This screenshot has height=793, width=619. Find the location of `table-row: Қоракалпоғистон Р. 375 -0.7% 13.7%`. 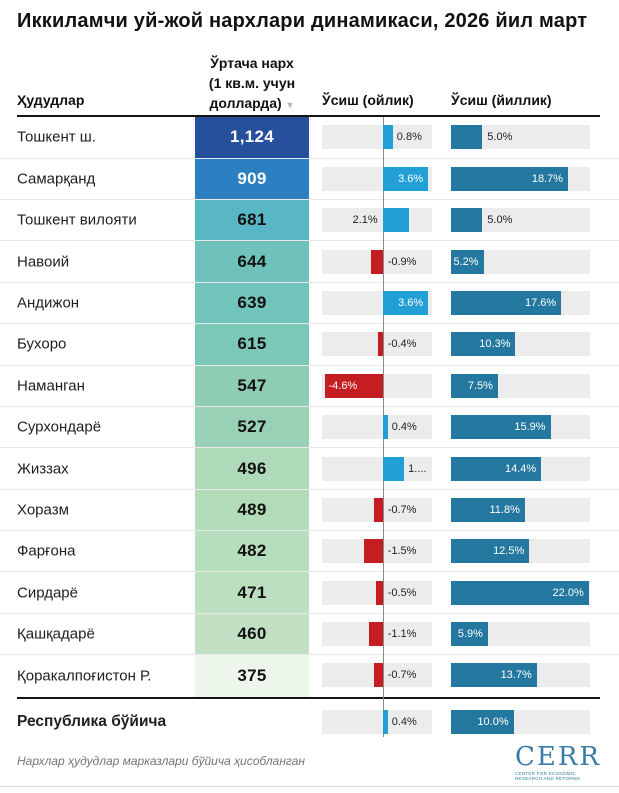

table-row: Қоракалпоғистон Р. 375 -0.7% 13.7% is located at coordinates (309, 676).